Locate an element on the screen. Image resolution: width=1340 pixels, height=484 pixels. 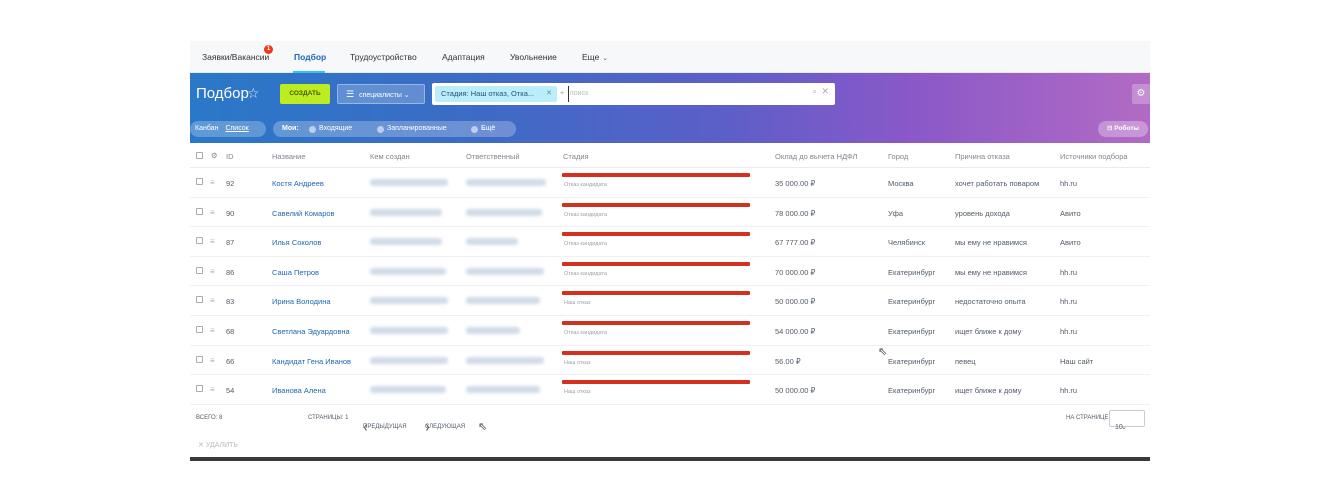
filter-search-box: Стадия: Наш отказ, Отка... ✕ + поиск ⌕ ✕ is located at coordinates (633, 94).